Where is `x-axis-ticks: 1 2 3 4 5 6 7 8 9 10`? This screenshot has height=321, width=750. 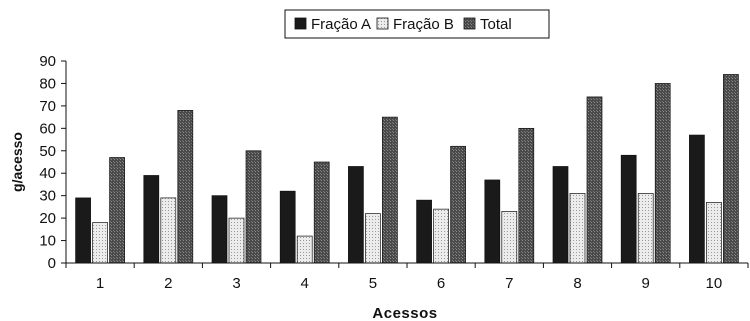 x-axis-ticks: 1 2 3 4 5 6 7 8 9 10 is located at coordinates (407, 277).